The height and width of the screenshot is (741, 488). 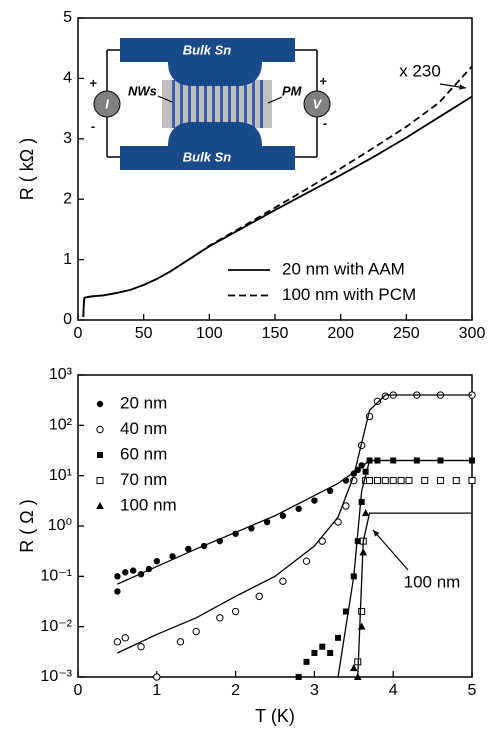 I want to click on legend-label: 20 nm, so click(x=143, y=402).